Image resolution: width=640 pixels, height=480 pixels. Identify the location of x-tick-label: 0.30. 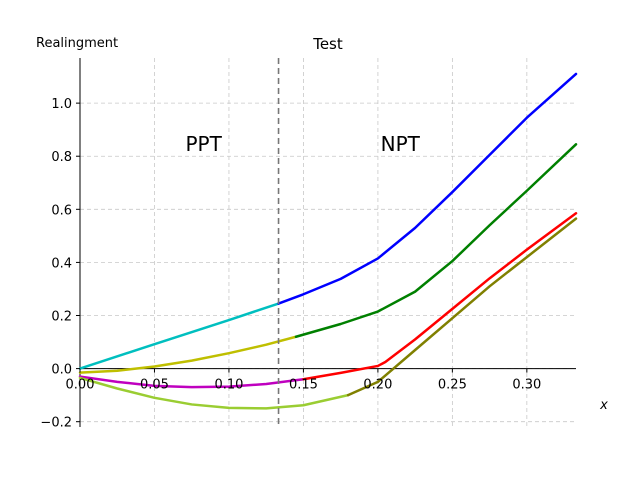
(526, 385).